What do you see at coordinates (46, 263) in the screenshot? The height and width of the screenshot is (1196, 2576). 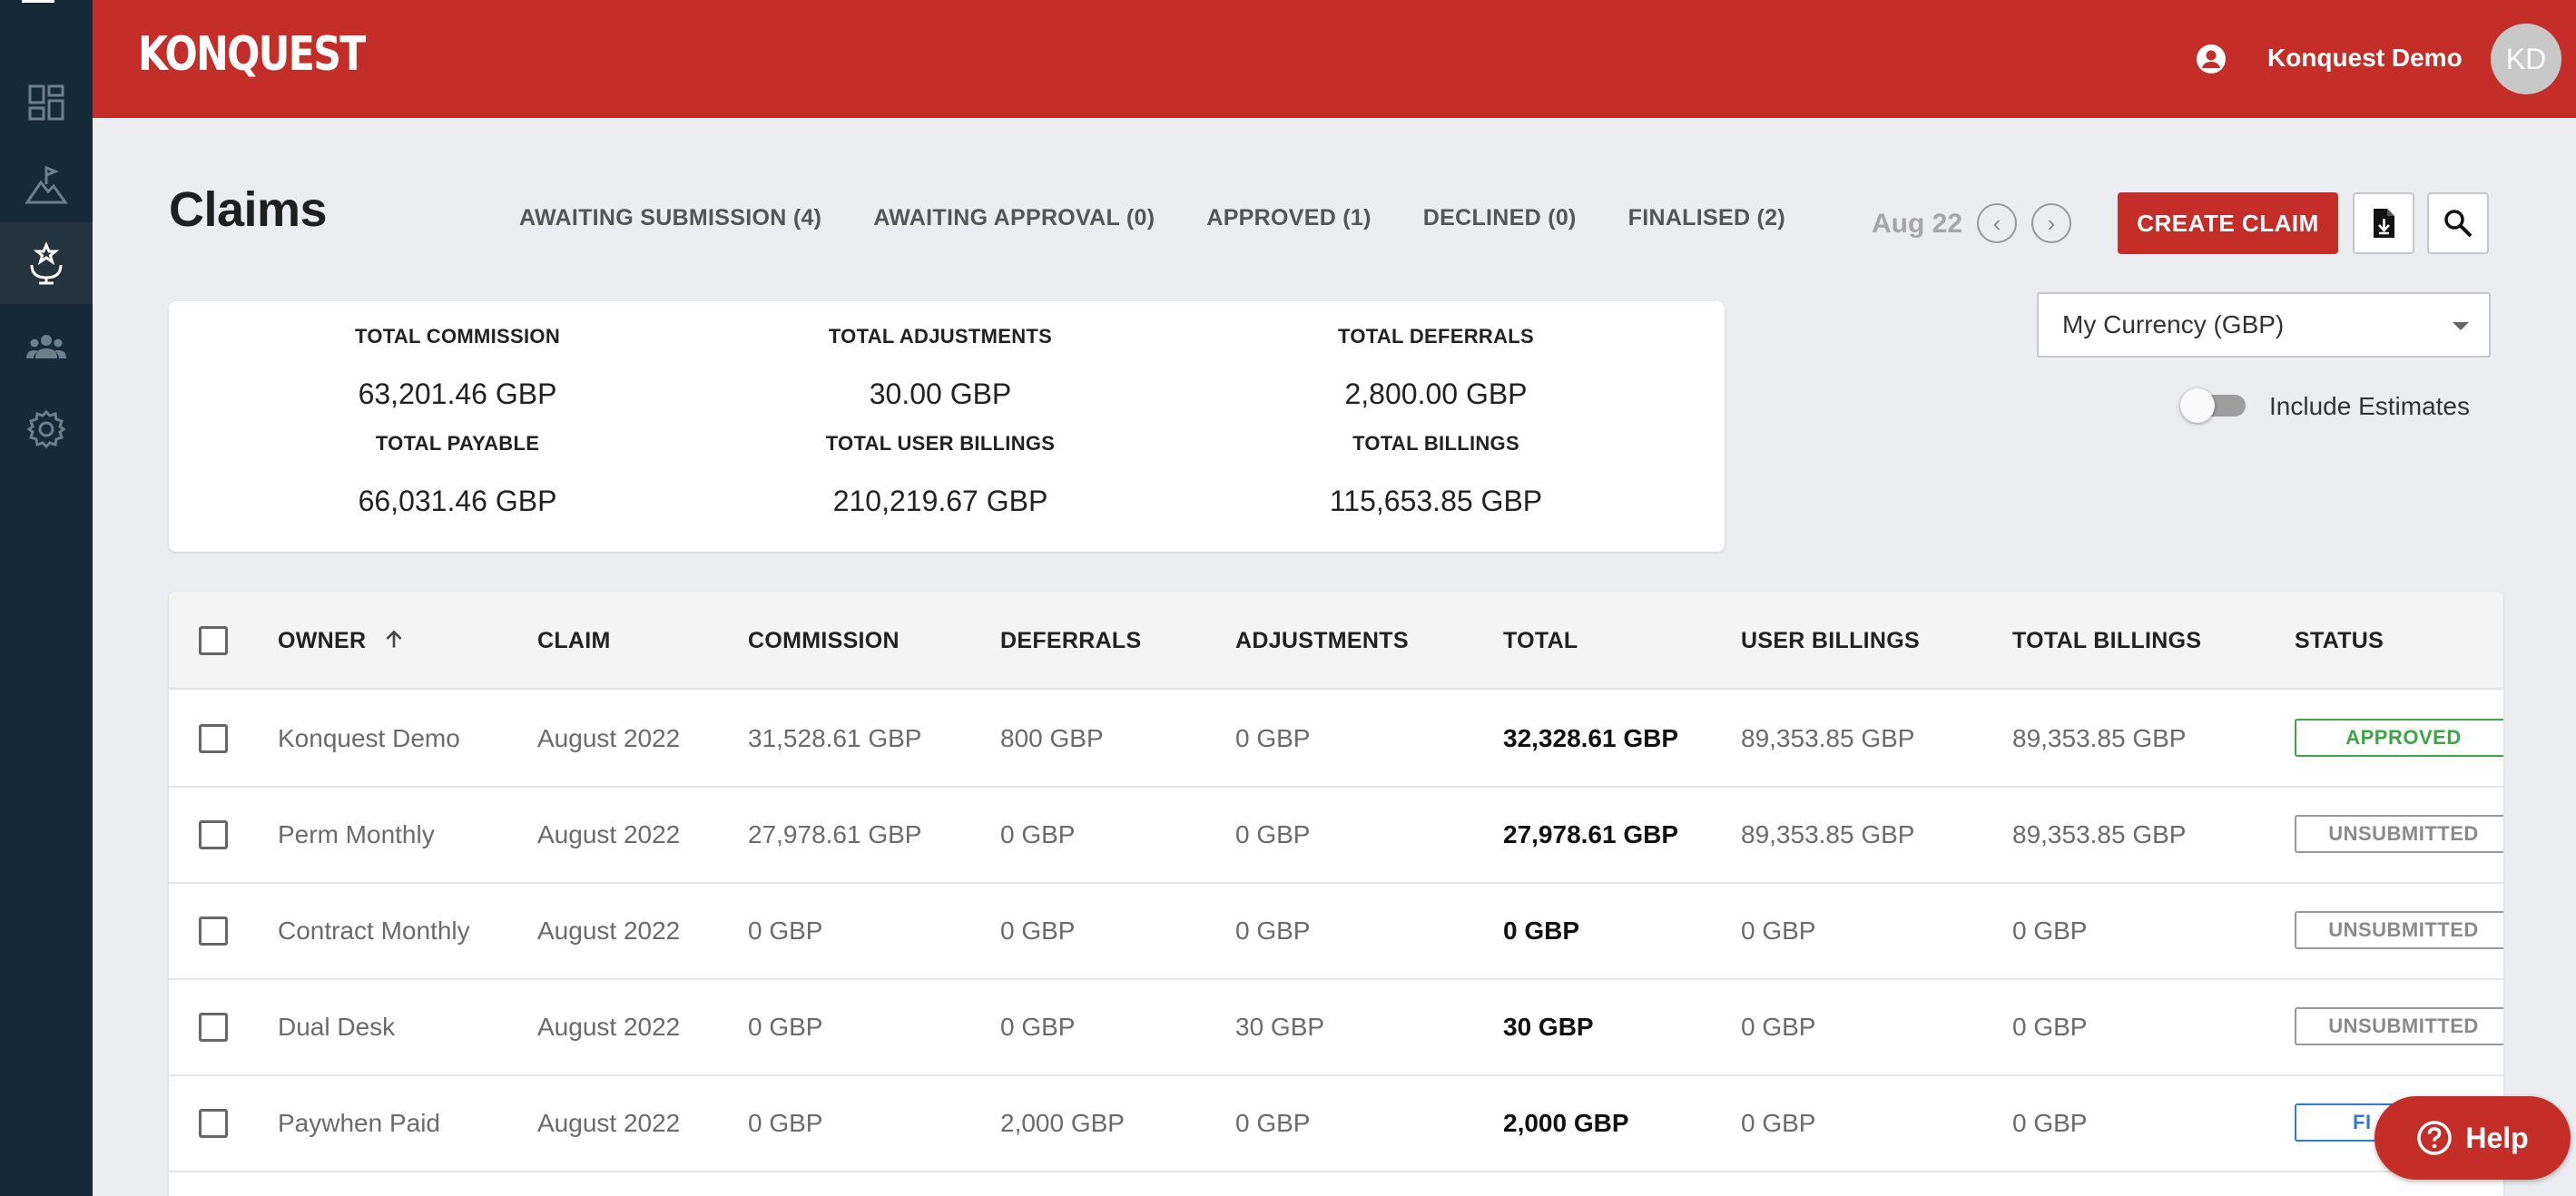 I see `award-icon` at bounding box center [46, 263].